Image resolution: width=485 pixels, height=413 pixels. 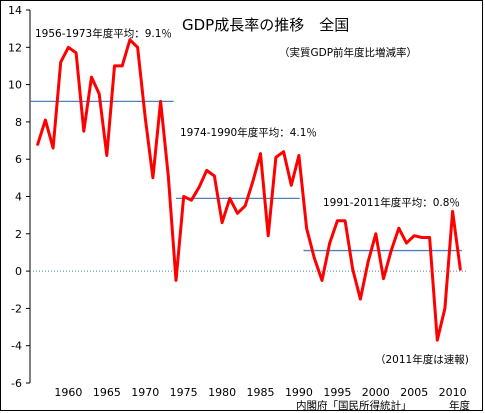 What do you see at coordinates (145, 392) in the screenshot?
I see `x-tick-label: 1970` at bounding box center [145, 392].